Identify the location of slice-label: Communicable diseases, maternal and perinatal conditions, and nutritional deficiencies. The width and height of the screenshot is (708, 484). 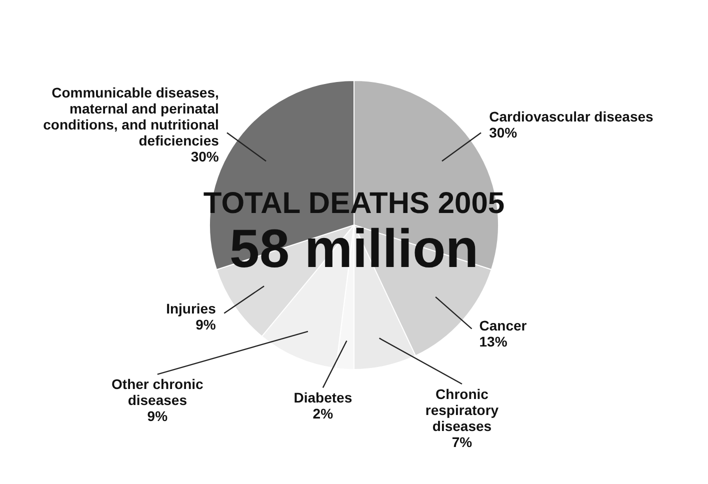
(131, 116).